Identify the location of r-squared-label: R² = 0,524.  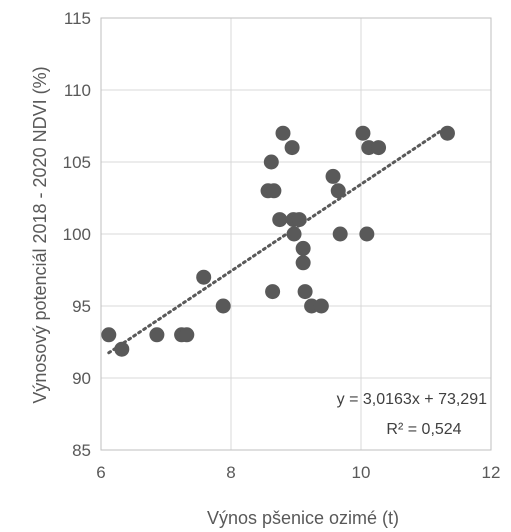
(423, 429).